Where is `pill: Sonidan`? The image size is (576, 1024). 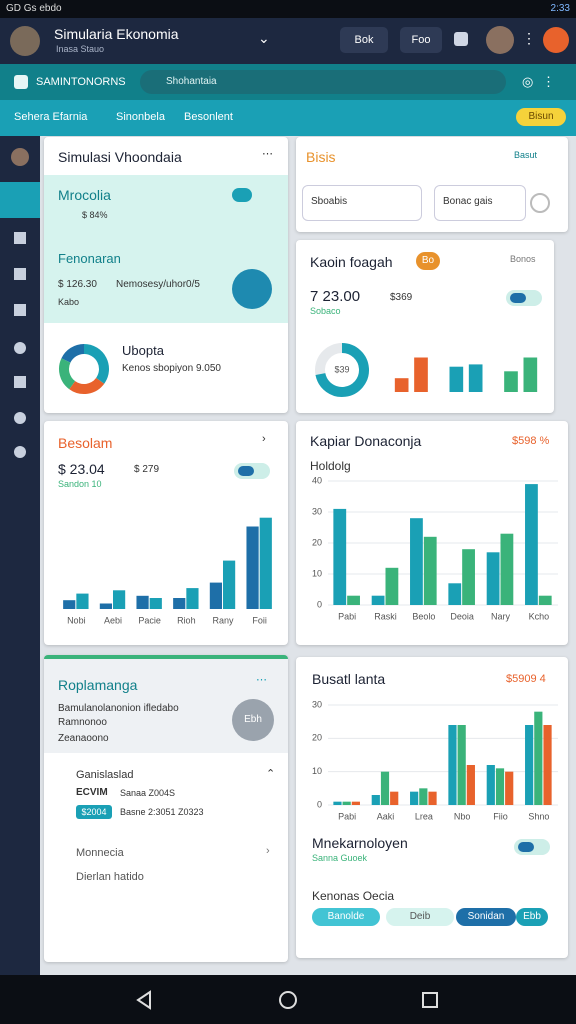 pill: Sonidan is located at coordinates (486, 917).